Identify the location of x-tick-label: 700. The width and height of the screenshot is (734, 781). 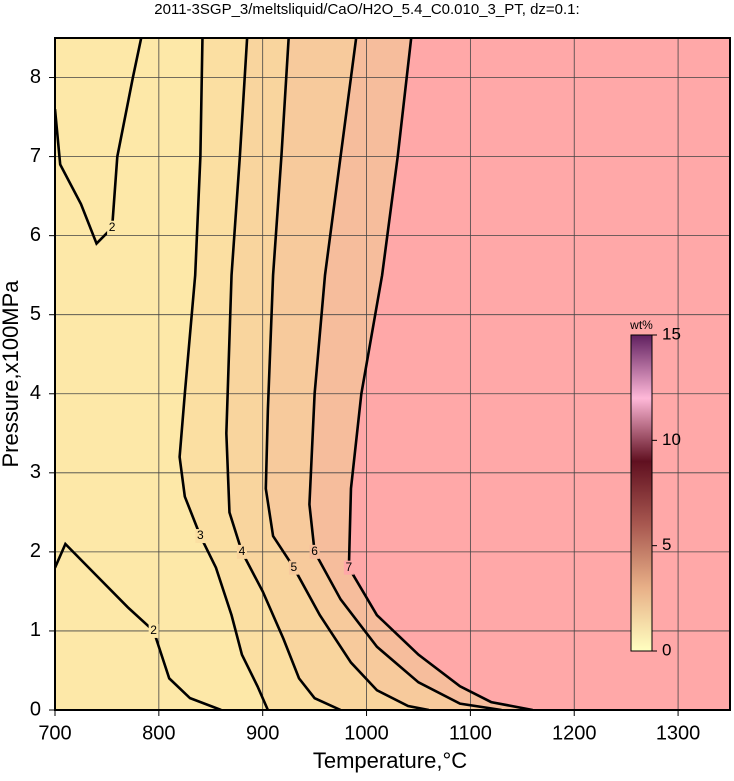
(54, 733).